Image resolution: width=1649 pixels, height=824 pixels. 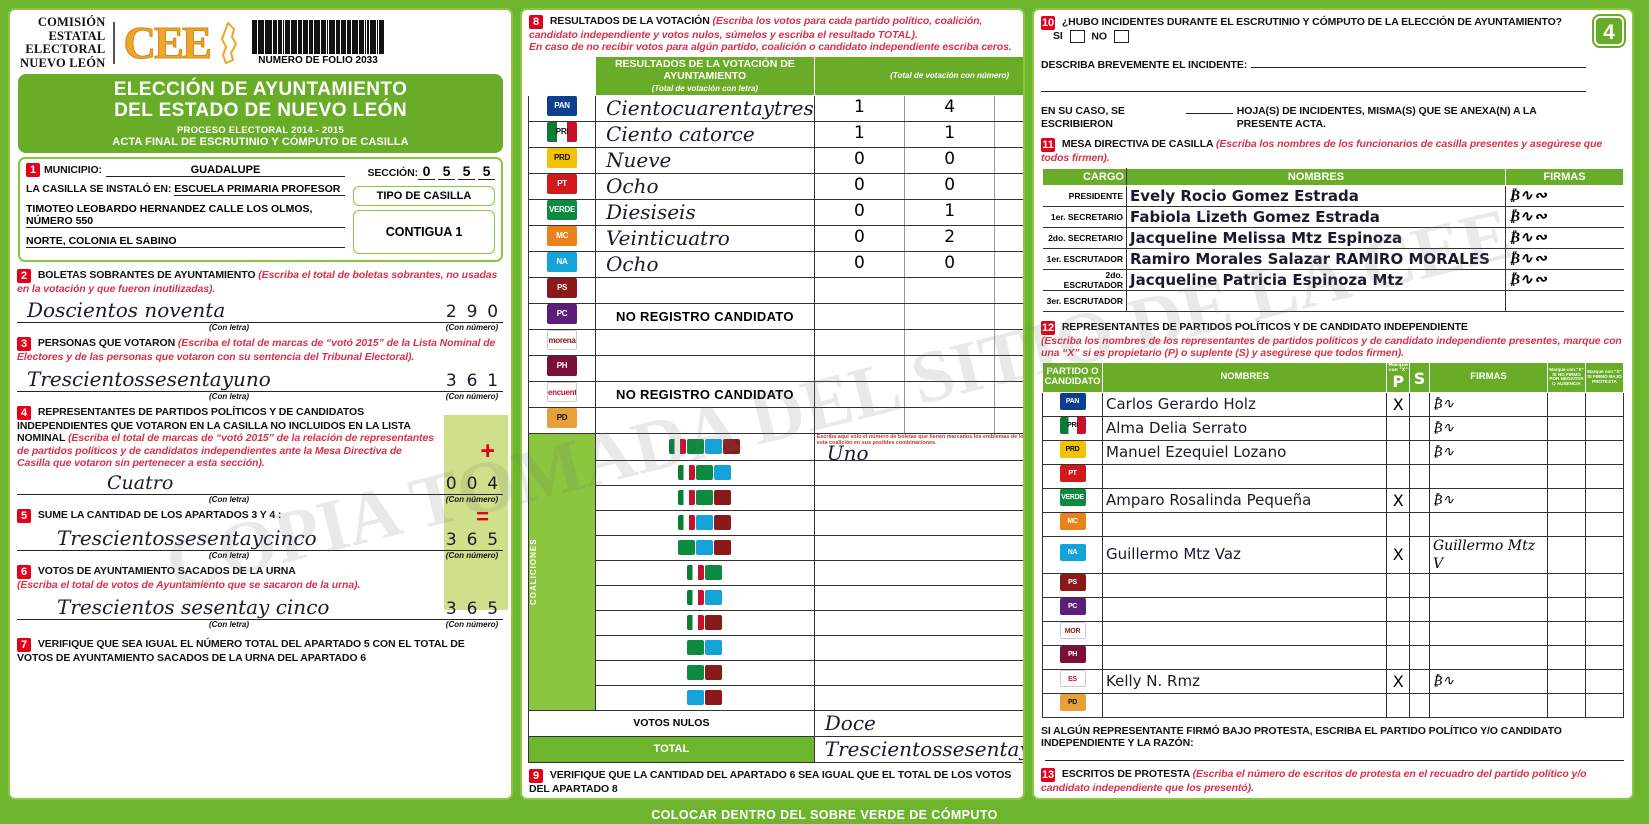 I want to click on section-6-letra: Trescientos sesentay cinco, so click(x=229, y=607).